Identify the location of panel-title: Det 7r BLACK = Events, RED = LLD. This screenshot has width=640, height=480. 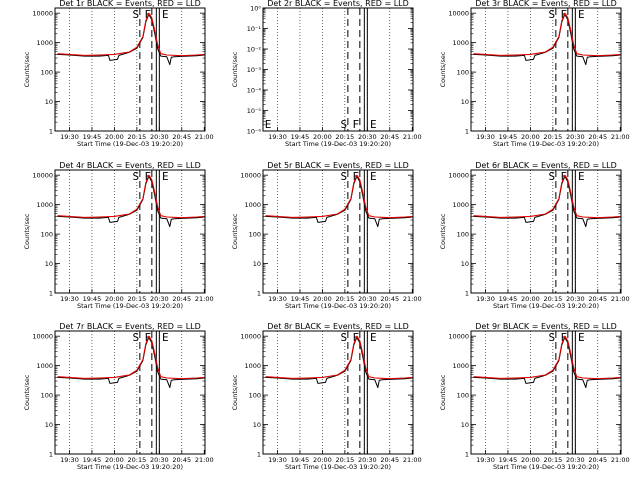
(130, 326).